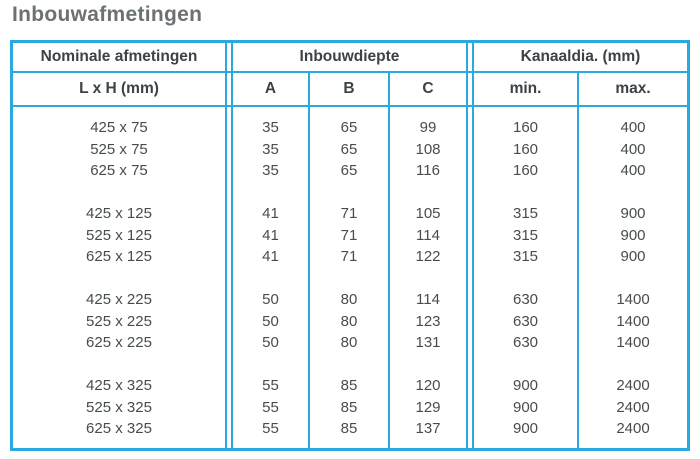 The height and width of the screenshot is (459, 700). Describe the element at coordinates (119, 235) in the screenshot. I see `table-cell: 525 x 125` at that location.